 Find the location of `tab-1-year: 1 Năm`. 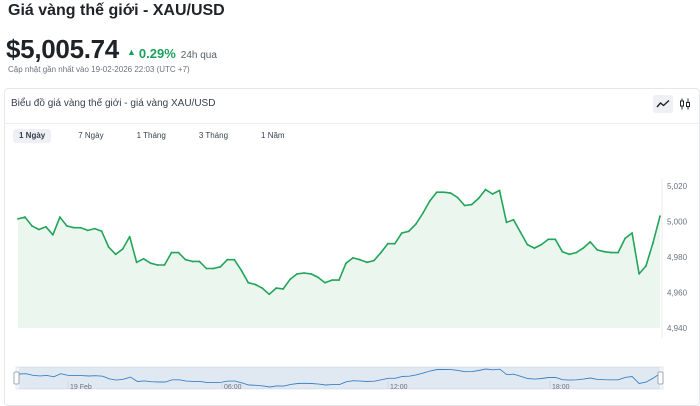

tab-1-year: 1 Năm is located at coordinates (273, 135).